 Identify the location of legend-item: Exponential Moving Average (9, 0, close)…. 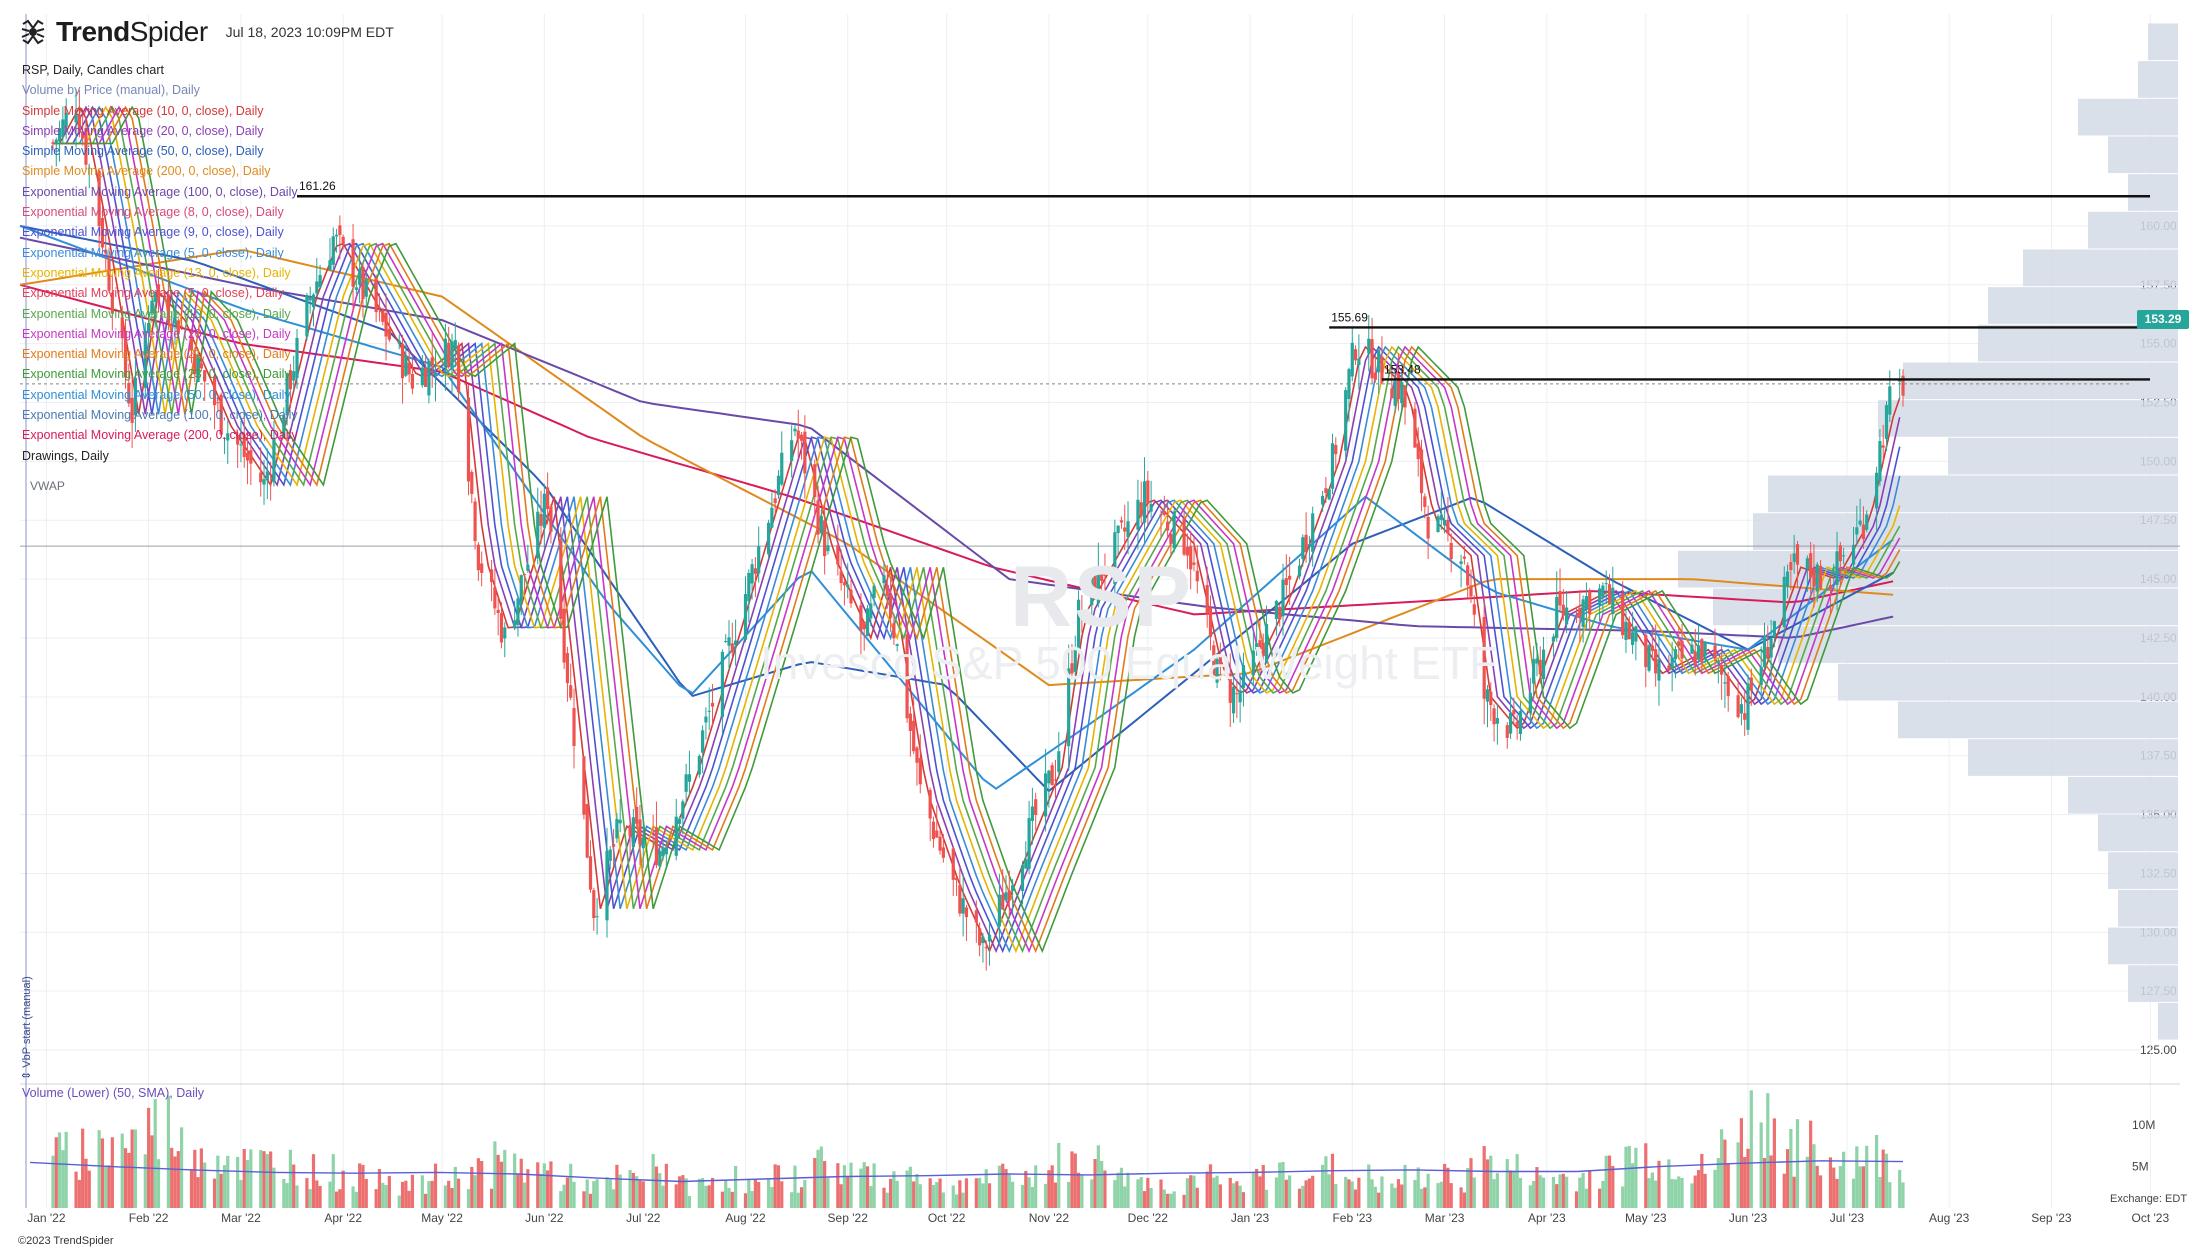
(153, 232).